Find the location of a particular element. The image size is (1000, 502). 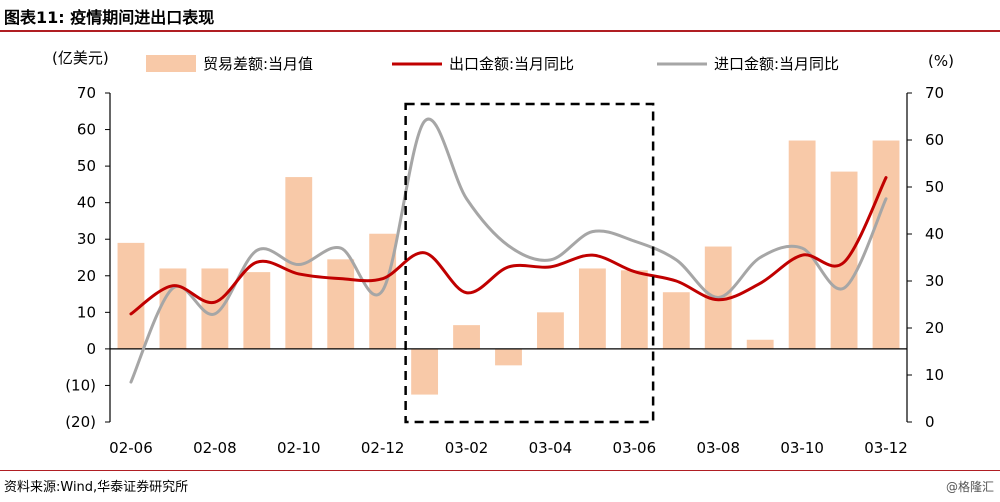

x-tick-label: 03-06 is located at coordinates (635, 448).